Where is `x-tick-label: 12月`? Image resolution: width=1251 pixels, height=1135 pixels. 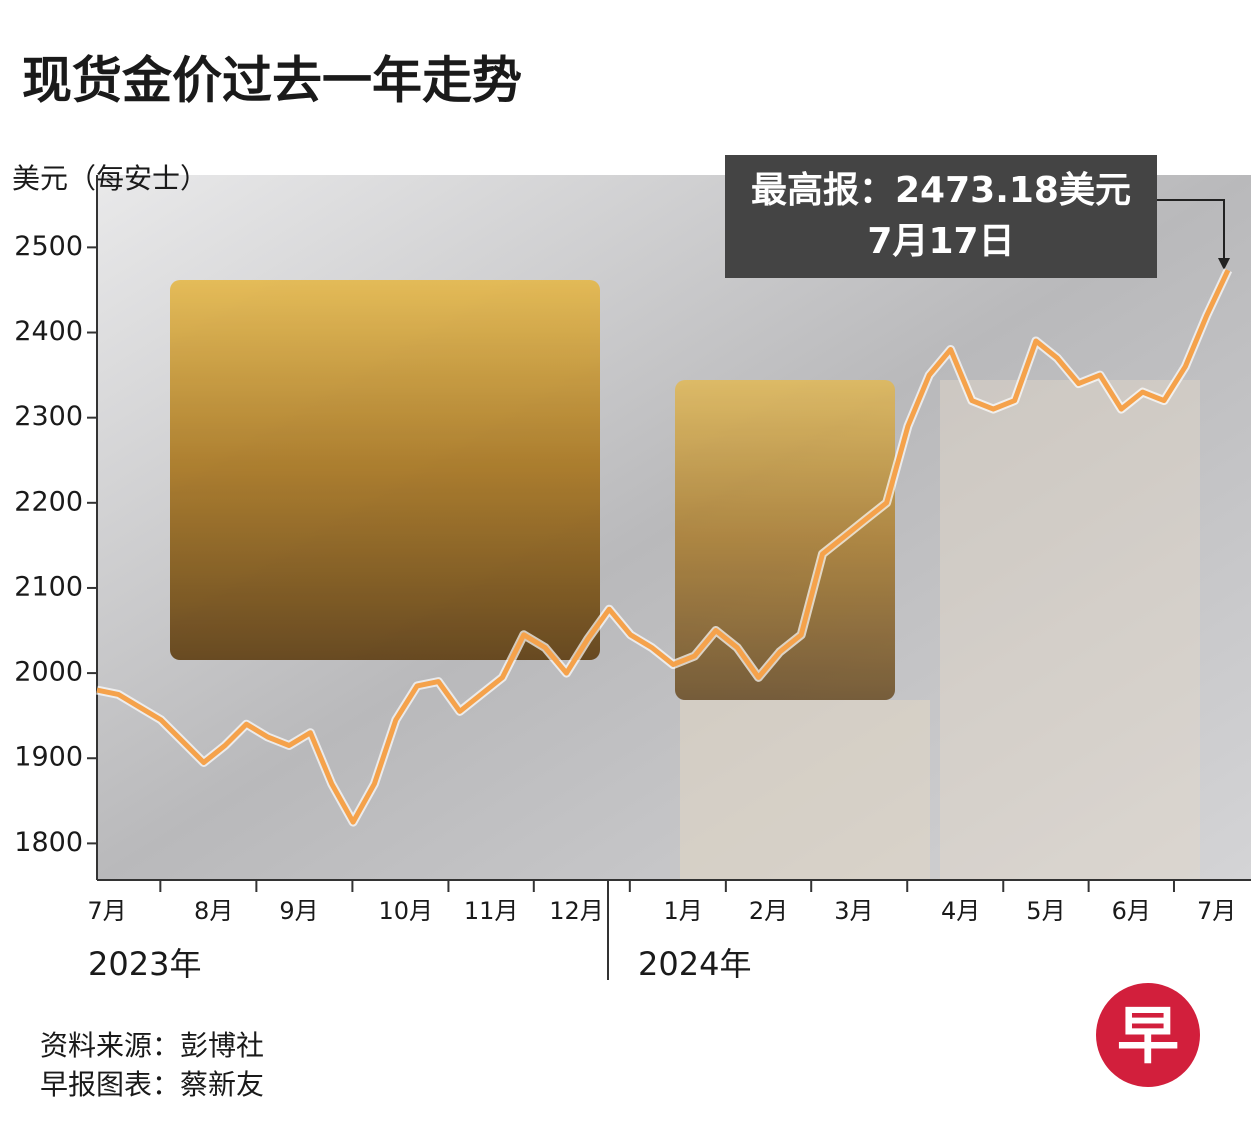 x-tick-label: 12月 is located at coordinates (576, 911).